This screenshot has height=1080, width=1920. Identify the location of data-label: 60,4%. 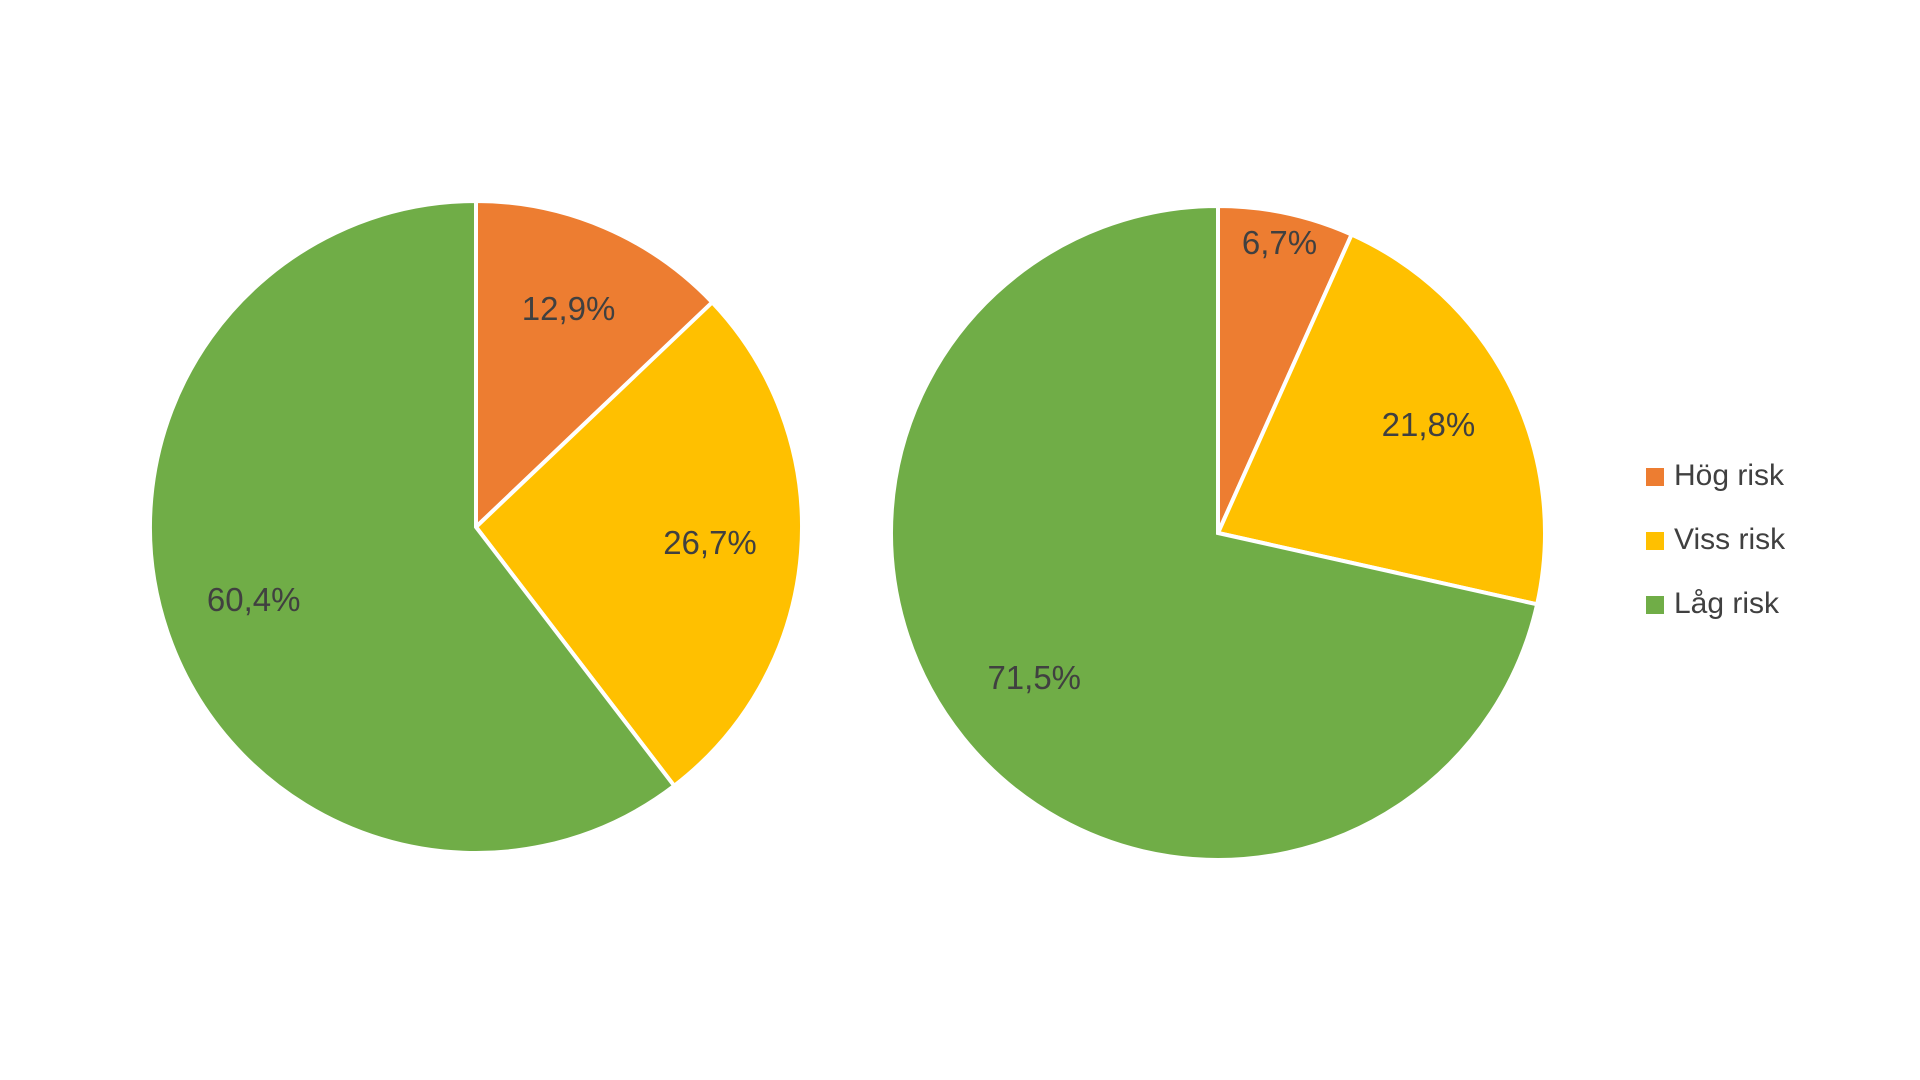
(254, 599).